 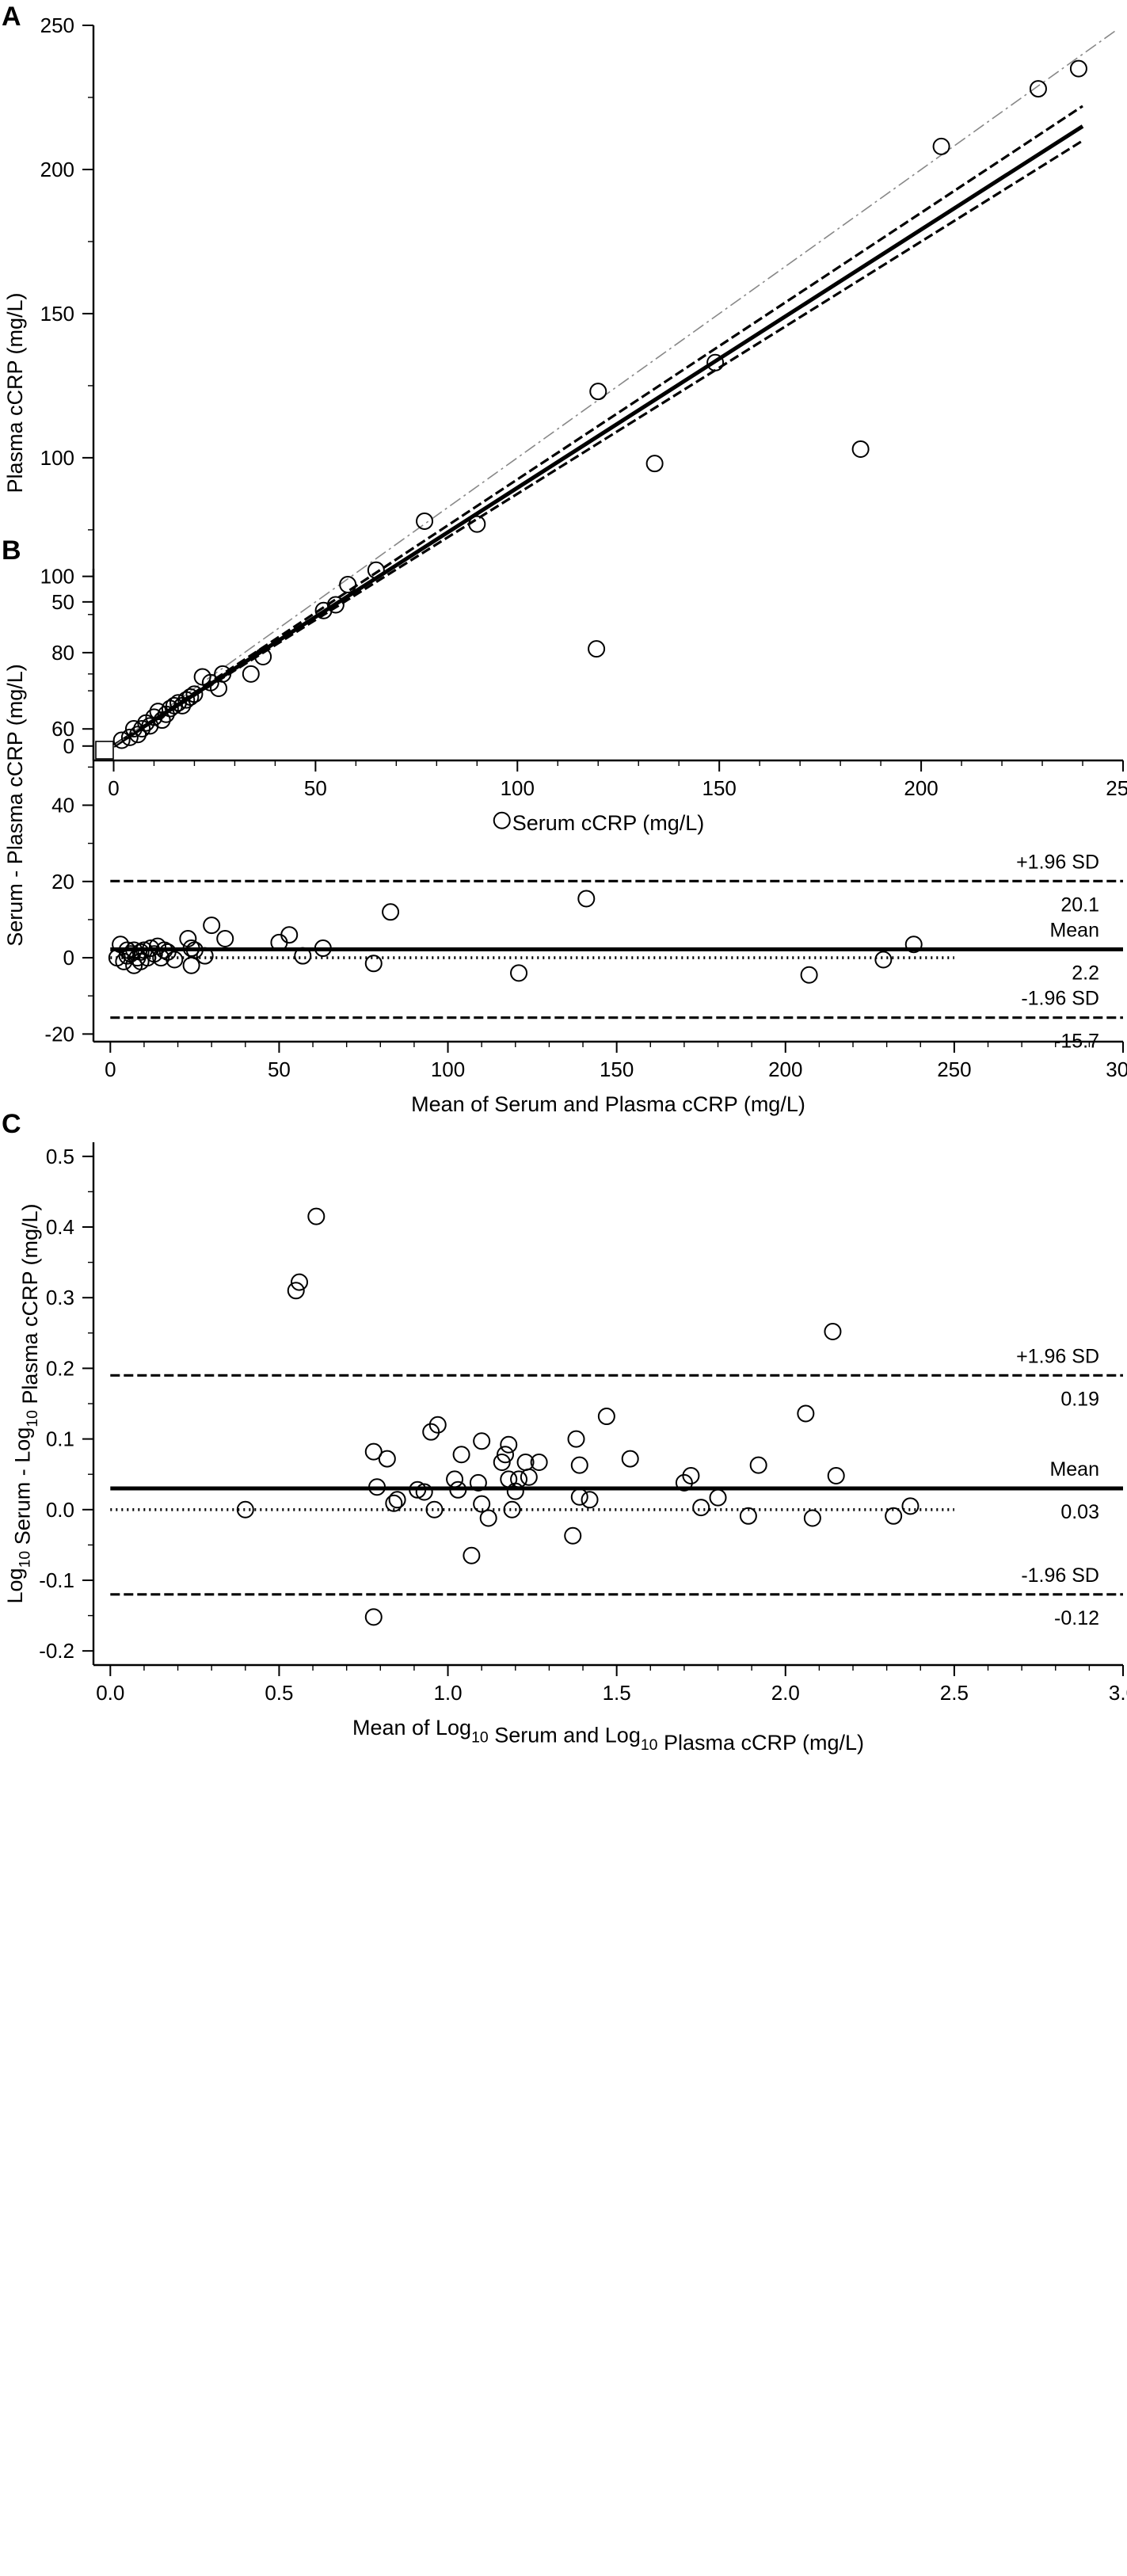 I want to click on y-tick-label: 0.2, so click(x=60, y=1368).